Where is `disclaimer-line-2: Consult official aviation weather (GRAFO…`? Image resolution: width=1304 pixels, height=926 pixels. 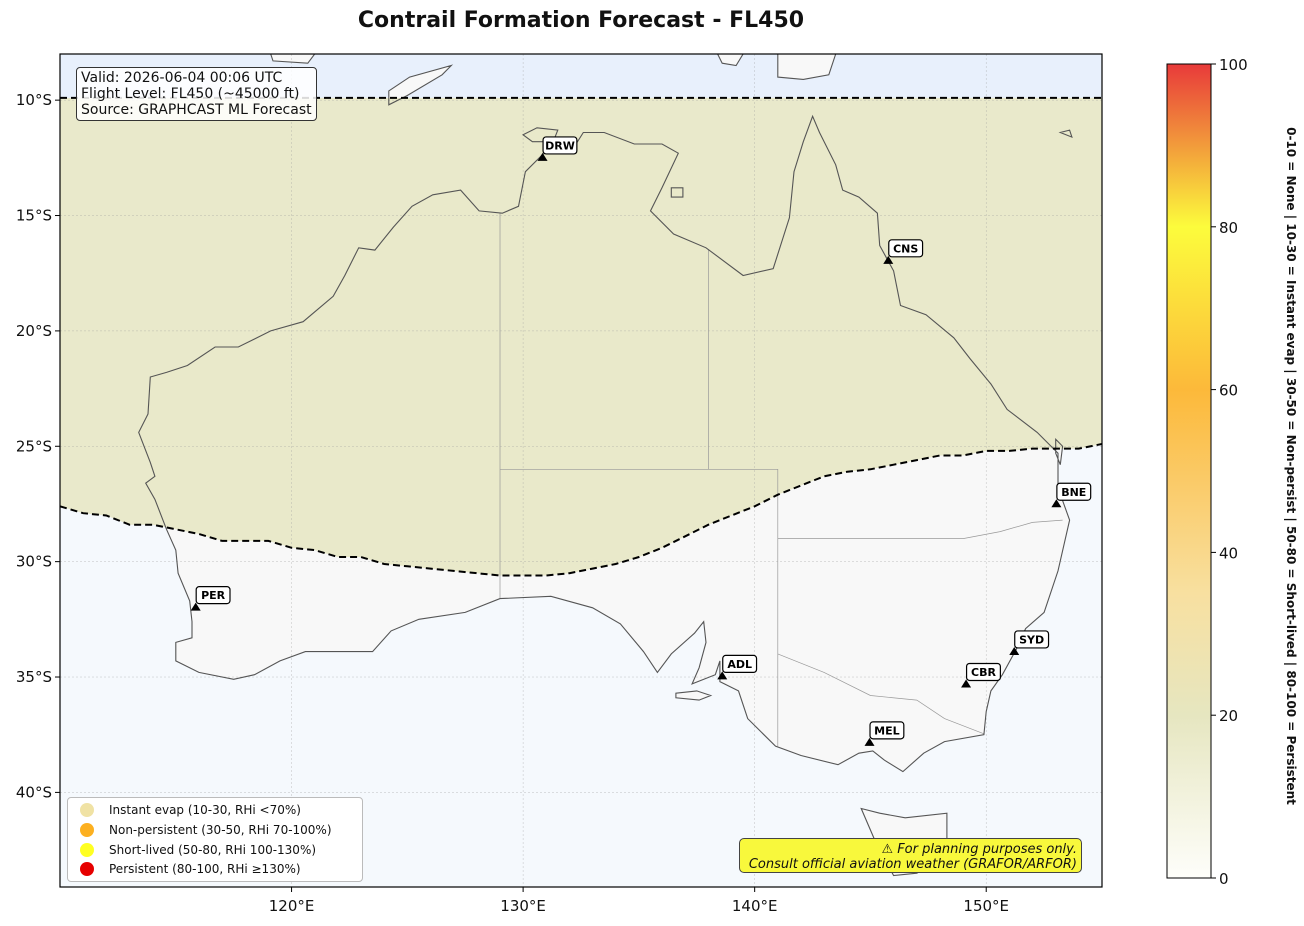 disclaimer-line-2: Consult official aviation weather (GRAFO… is located at coordinates (912, 864).